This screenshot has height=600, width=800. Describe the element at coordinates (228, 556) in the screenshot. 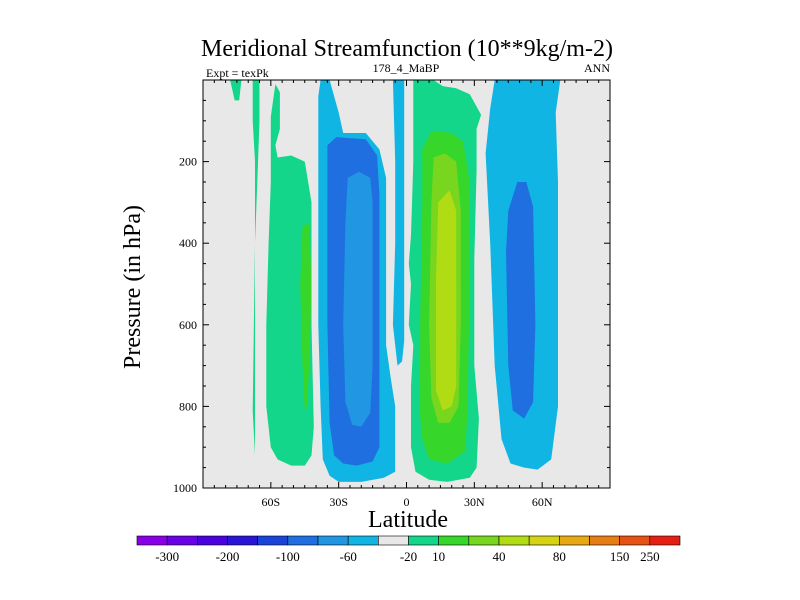

I see `colorbar-label: -200` at that location.